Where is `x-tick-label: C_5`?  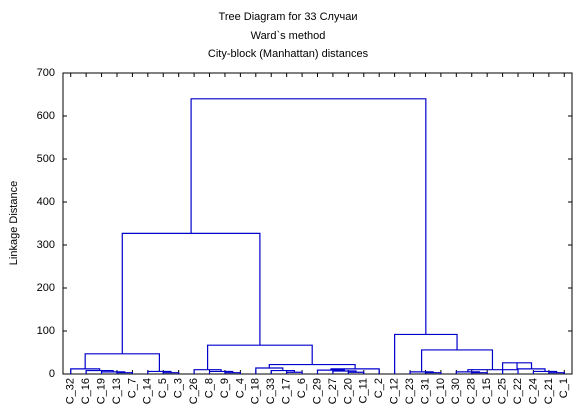 x-tick-label: C_5 is located at coordinates (163, 388).